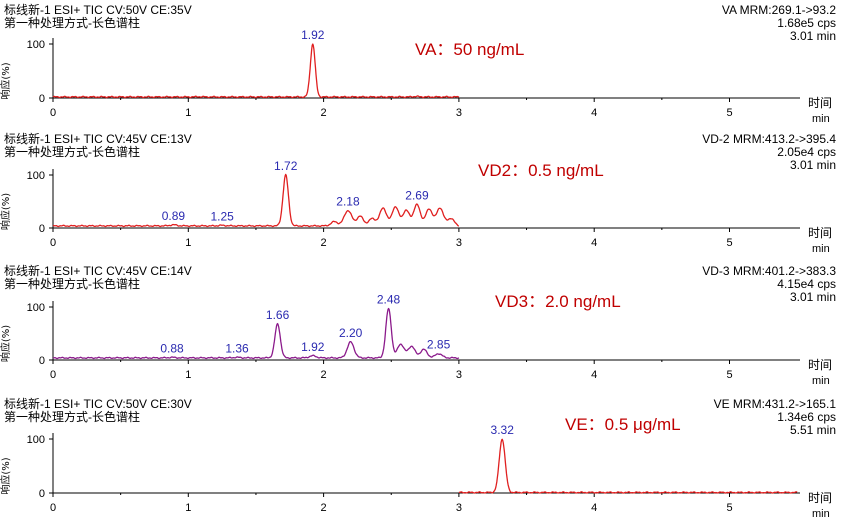 The image size is (844, 522). What do you see at coordinates (53, 113) in the screenshot?
I see `panel-1-x-tick-label: 0` at bounding box center [53, 113].